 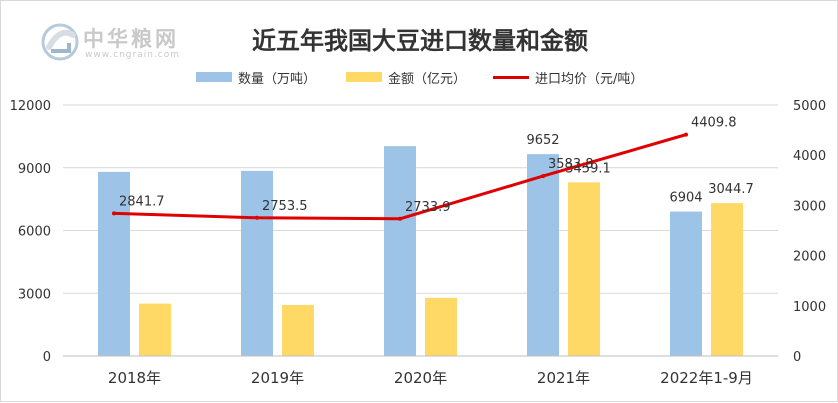 What do you see at coordinates (809, 206) in the screenshot?
I see `y-right-tick-label: 3000` at bounding box center [809, 206].